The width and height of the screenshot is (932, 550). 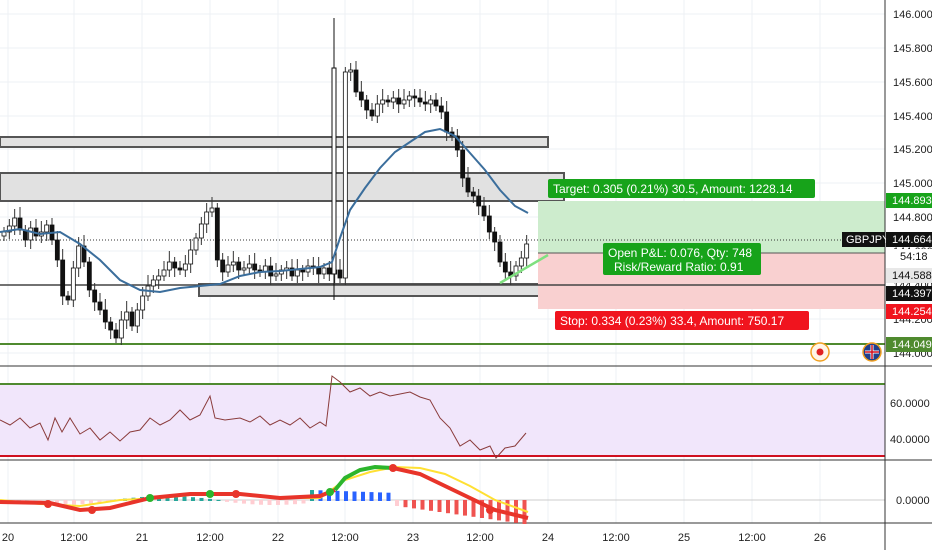 I want to click on rsi-tick-60: 60.0000, so click(x=910, y=404).